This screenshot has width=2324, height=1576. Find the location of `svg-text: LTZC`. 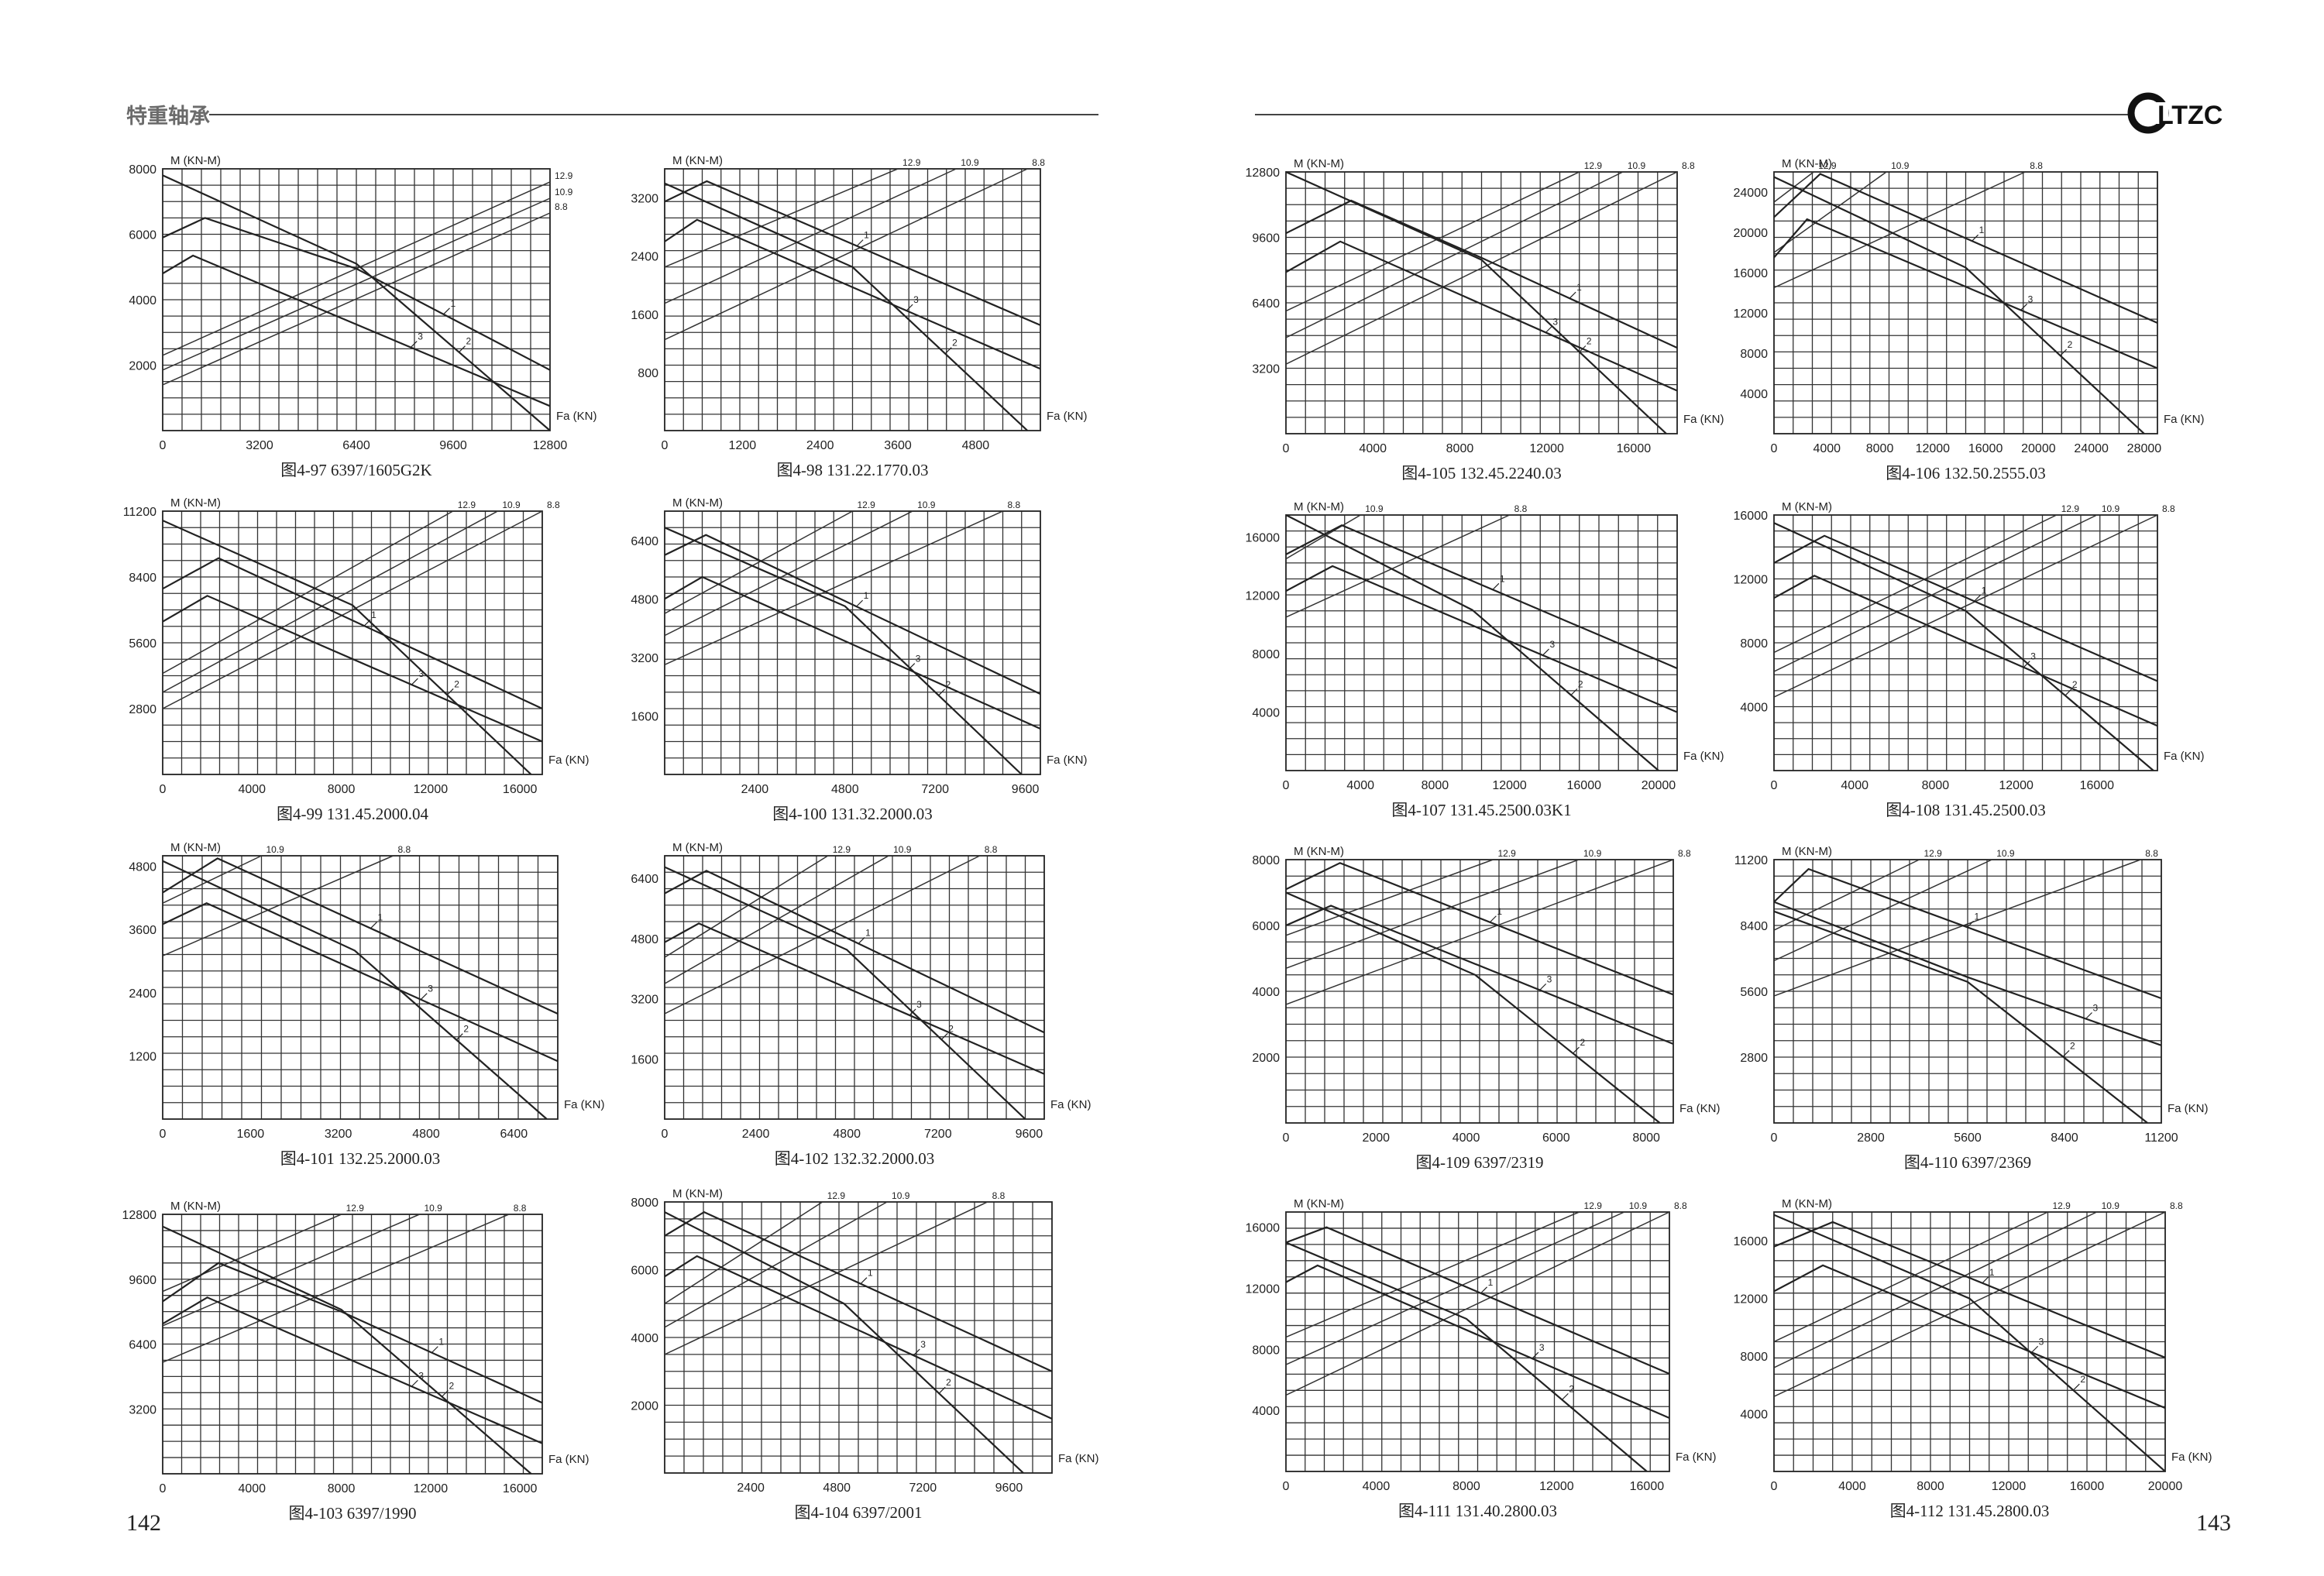

svg-text: LTZC is located at coordinates (2190, 115).